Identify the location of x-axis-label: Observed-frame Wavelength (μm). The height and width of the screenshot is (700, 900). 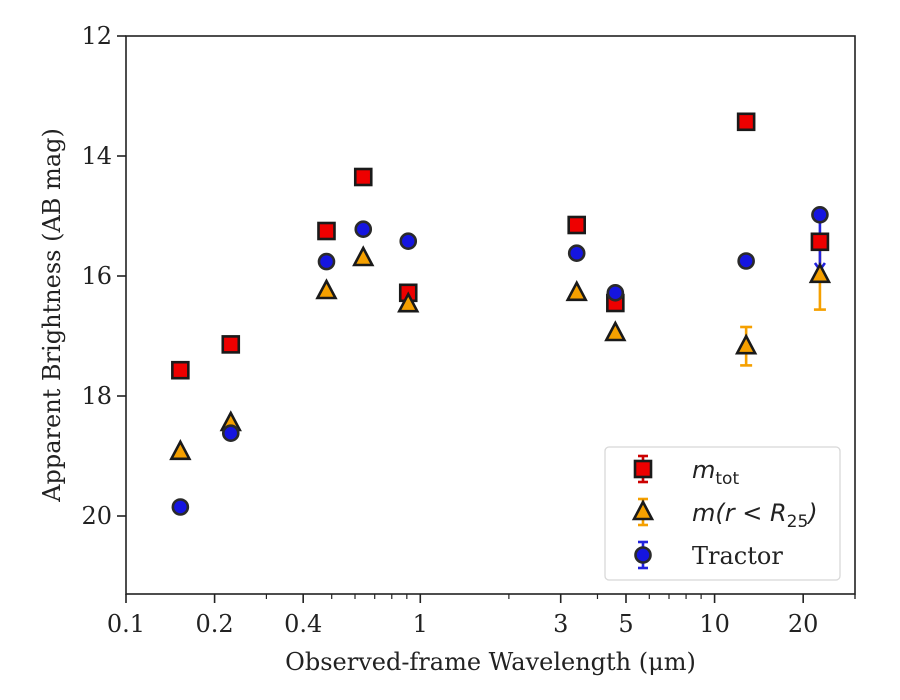
(490, 662).